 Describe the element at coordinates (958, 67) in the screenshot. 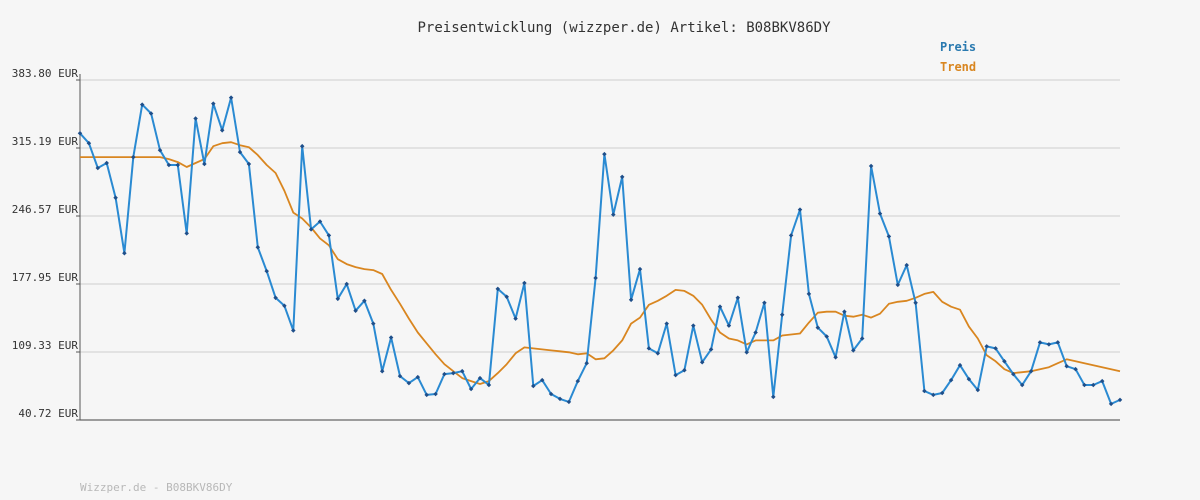

I see `legend-entry-trend: Trend` at that location.